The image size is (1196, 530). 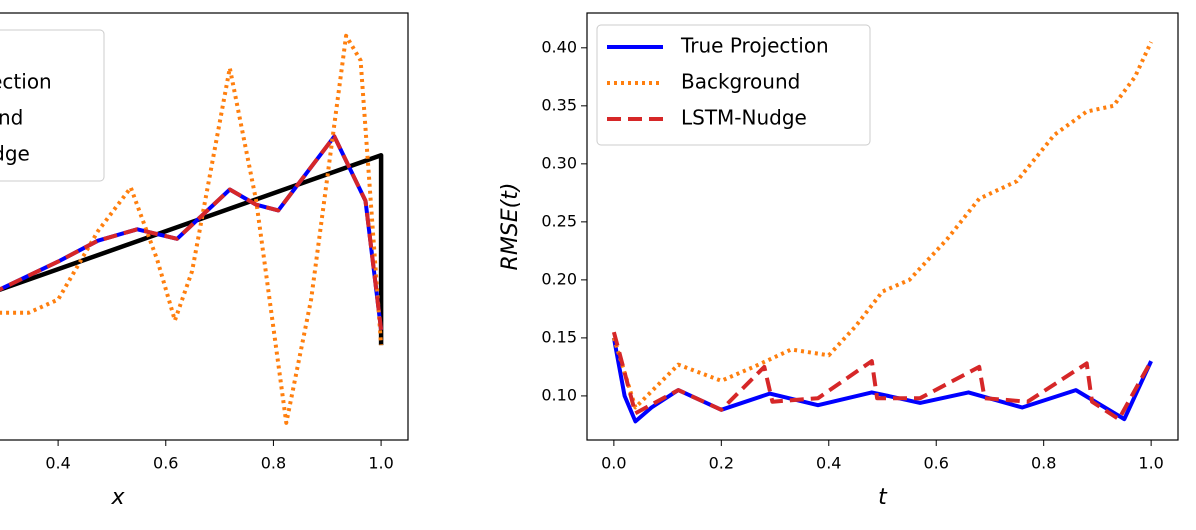 I want to click on y-tick-label: 0.15, so click(x=559, y=336).